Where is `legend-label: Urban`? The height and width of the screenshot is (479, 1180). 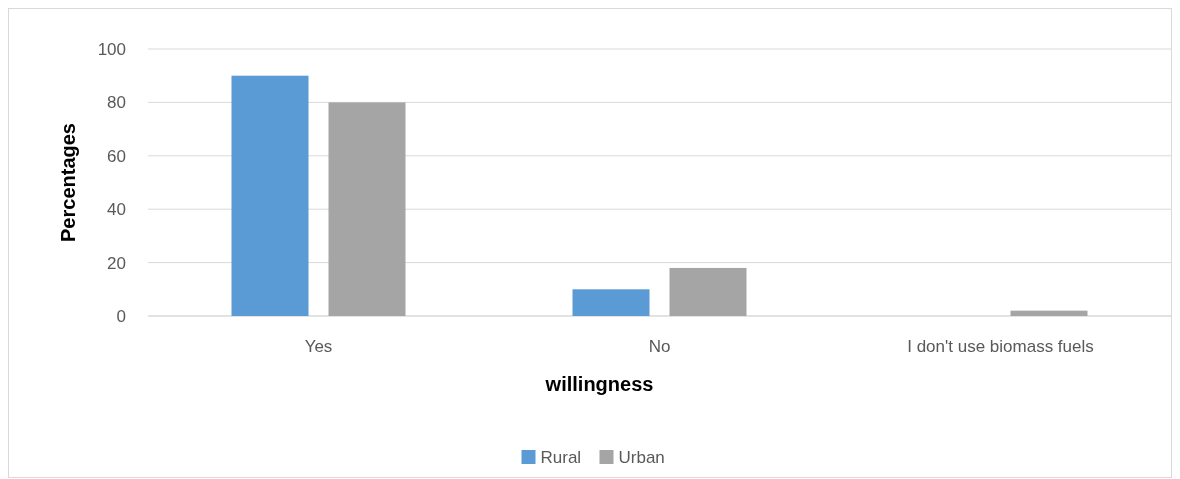 legend-label: Urban is located at coordinates (641, 457).